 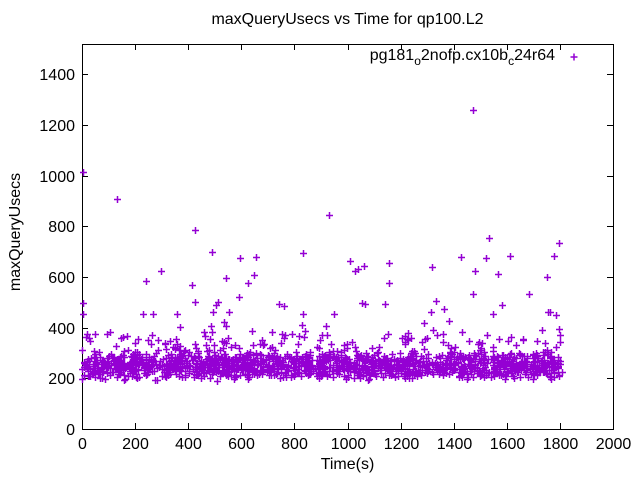 What do you see at coordinates (82, 444) in the screenshot?
I see `x-tick-label: 0` at bounding box center [82, 444].